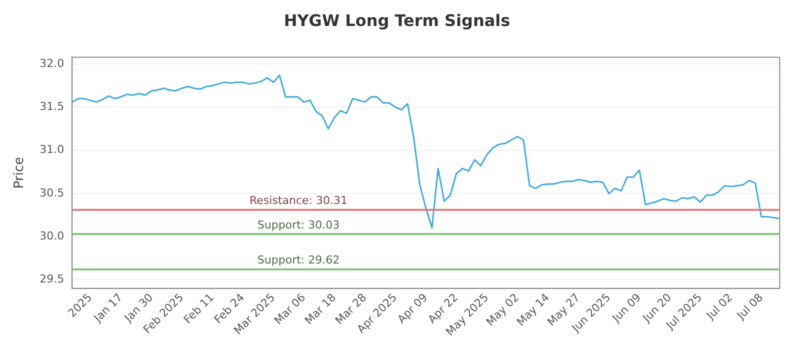 The image size is (800, 350). I want to click on x-tick-label: Jun 09, so click(626, 308).